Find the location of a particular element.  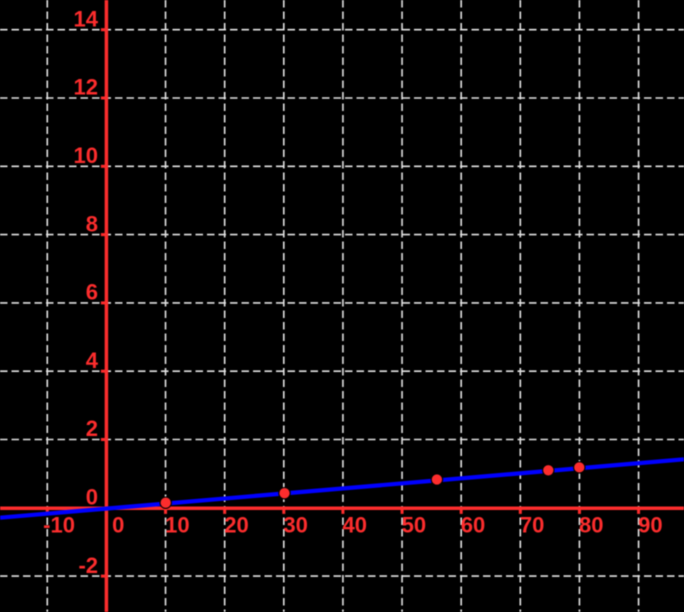

svg-text: 60 is located at coordinates (473, 525).